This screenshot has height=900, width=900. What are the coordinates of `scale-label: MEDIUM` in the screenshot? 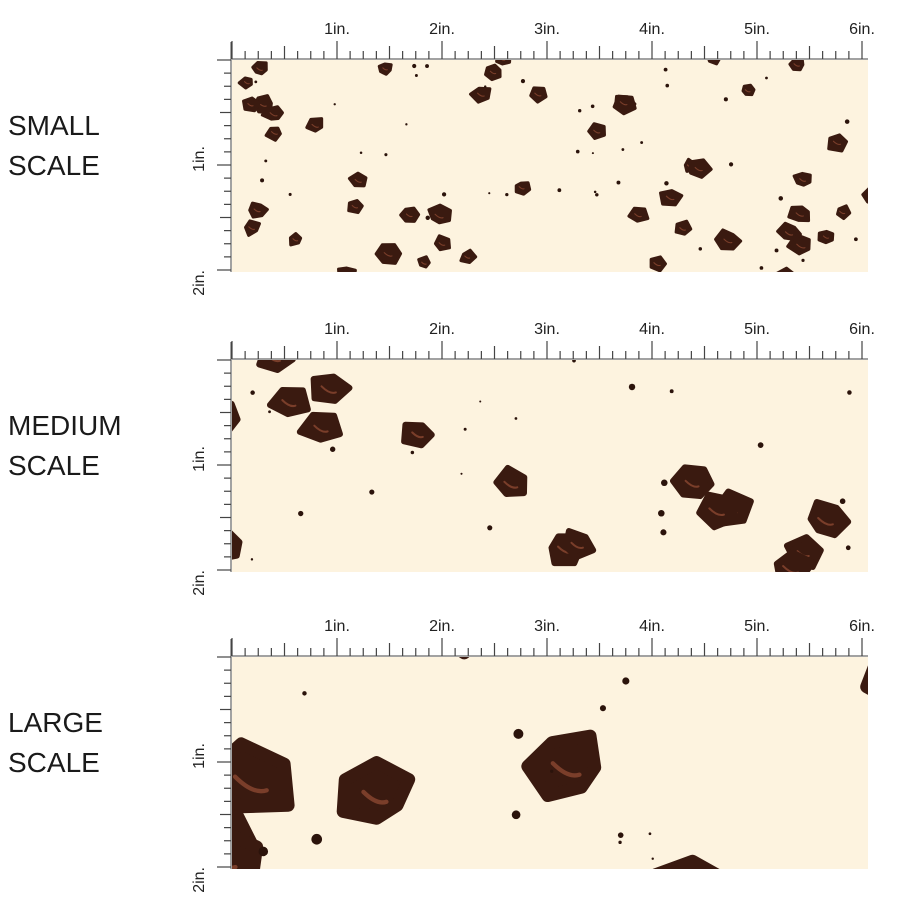 It's located at (65, 425).